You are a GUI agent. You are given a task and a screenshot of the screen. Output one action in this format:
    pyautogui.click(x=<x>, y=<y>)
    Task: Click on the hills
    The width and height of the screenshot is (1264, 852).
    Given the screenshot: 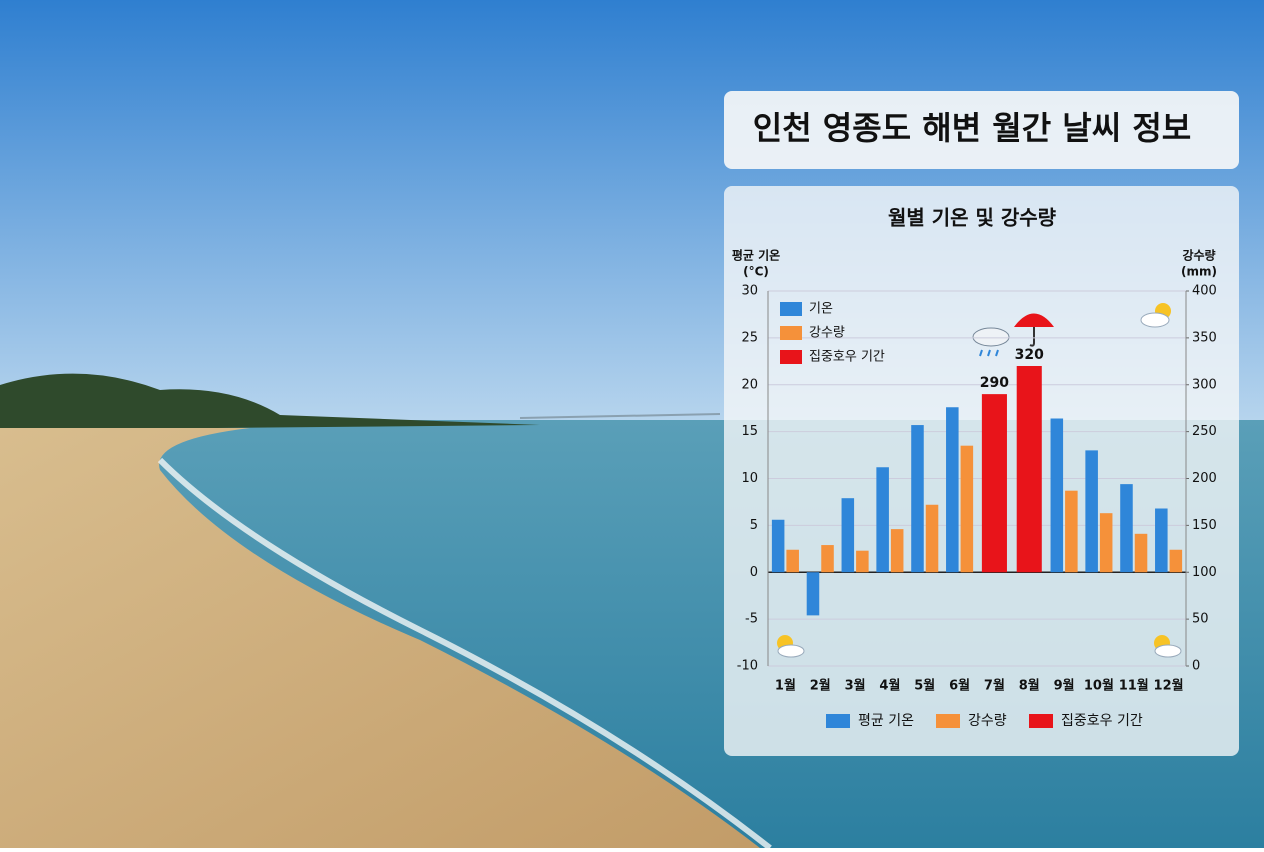 What is the action you would take?
    pyautogui.click(x=270, y=401)
    